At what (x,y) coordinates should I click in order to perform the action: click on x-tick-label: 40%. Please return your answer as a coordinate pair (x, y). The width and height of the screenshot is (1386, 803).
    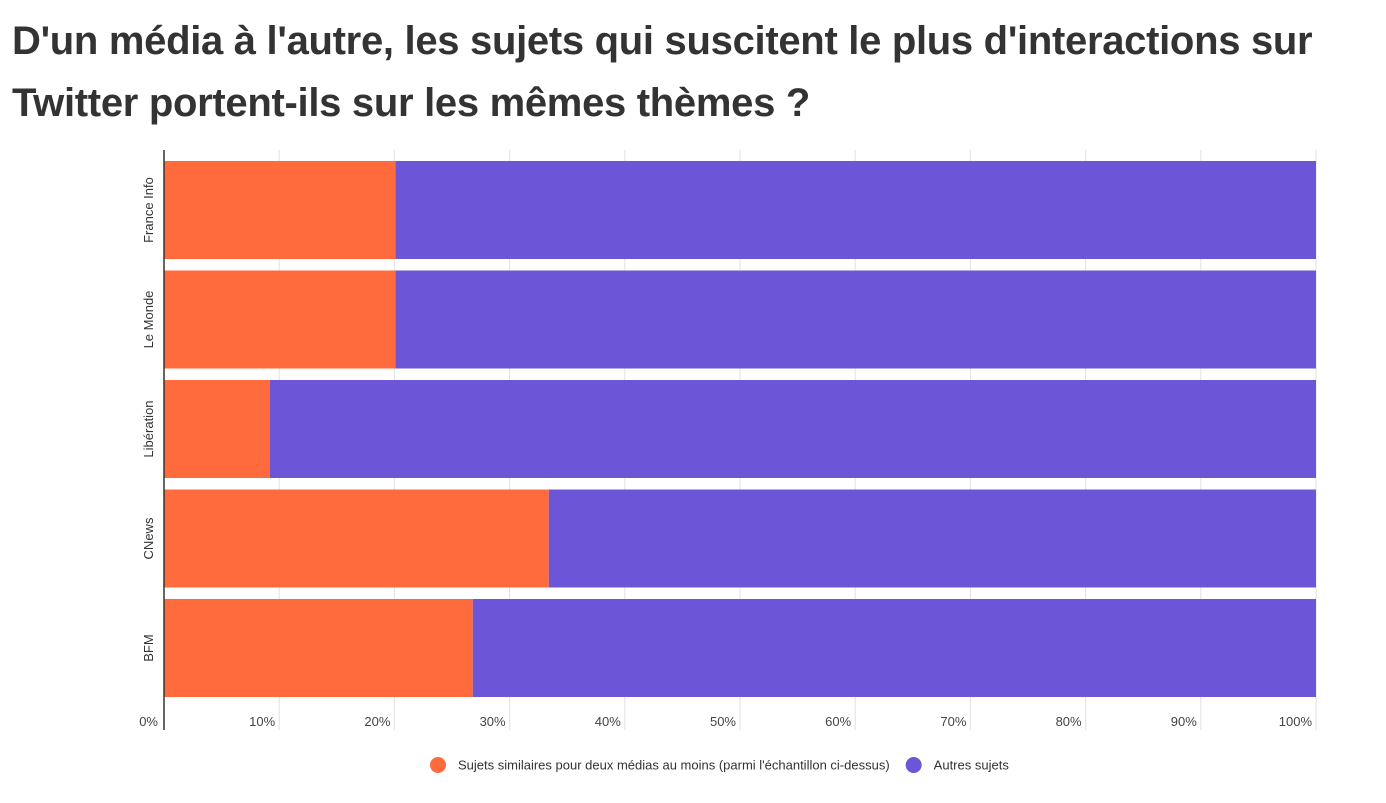
    Looking at the image, I should click on (608, 721).